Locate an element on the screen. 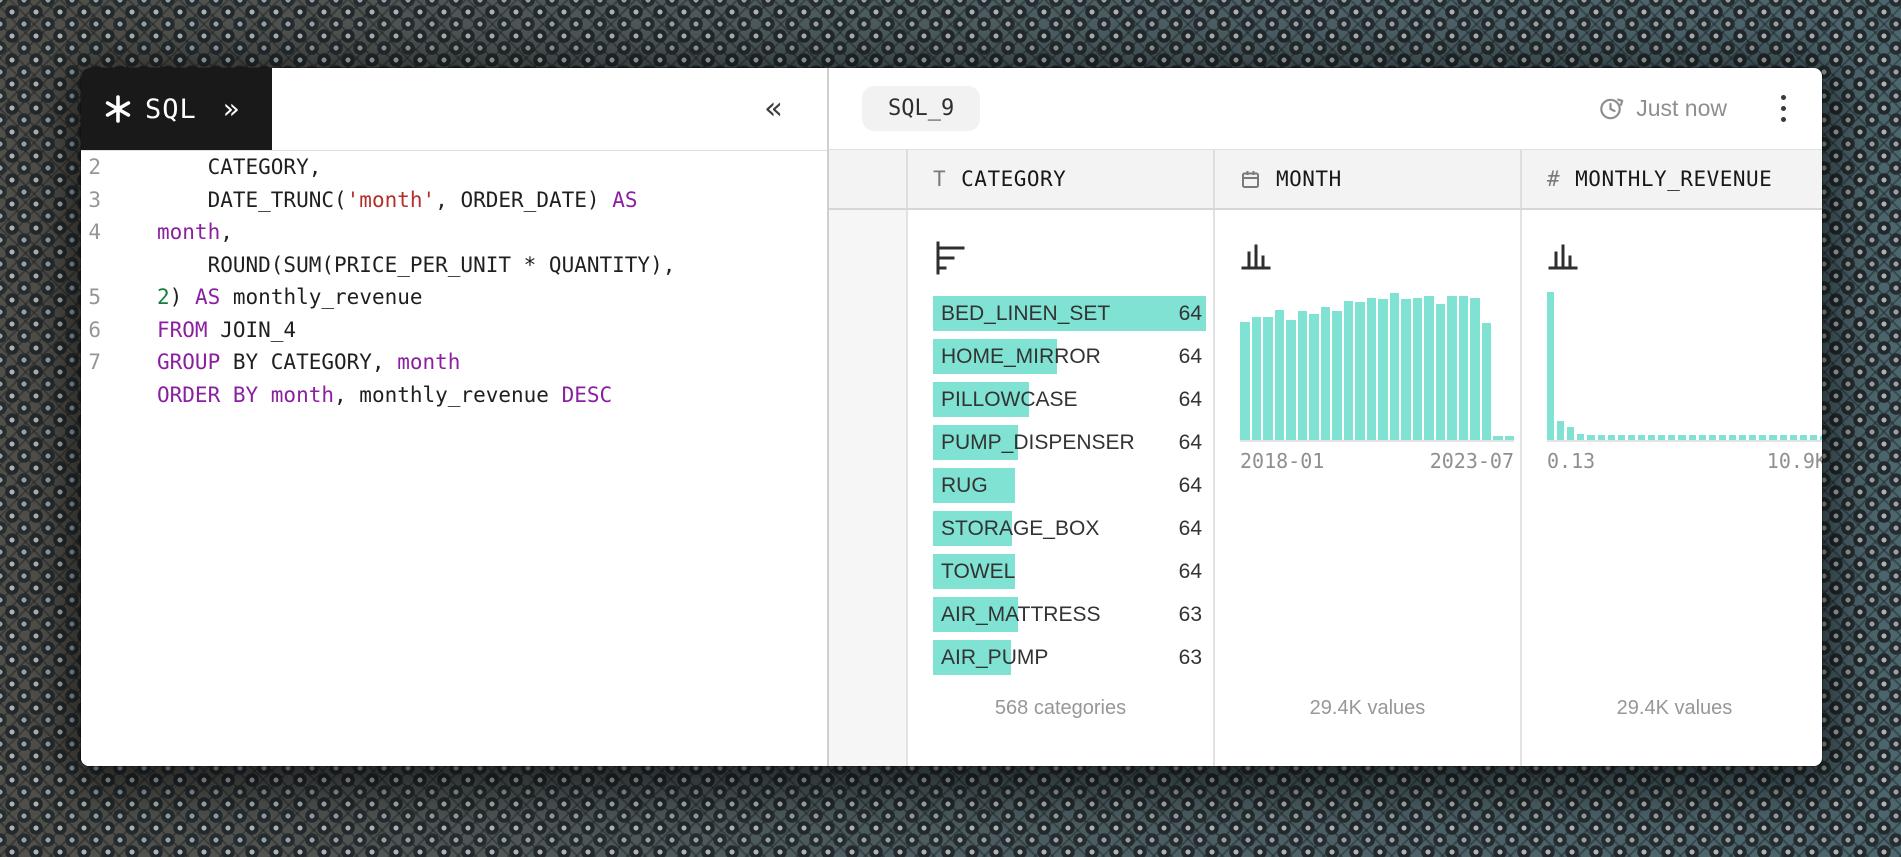 This screenshot has width=1901, height=857. cell-type-label: SQL is located at coordinates (171, 109).